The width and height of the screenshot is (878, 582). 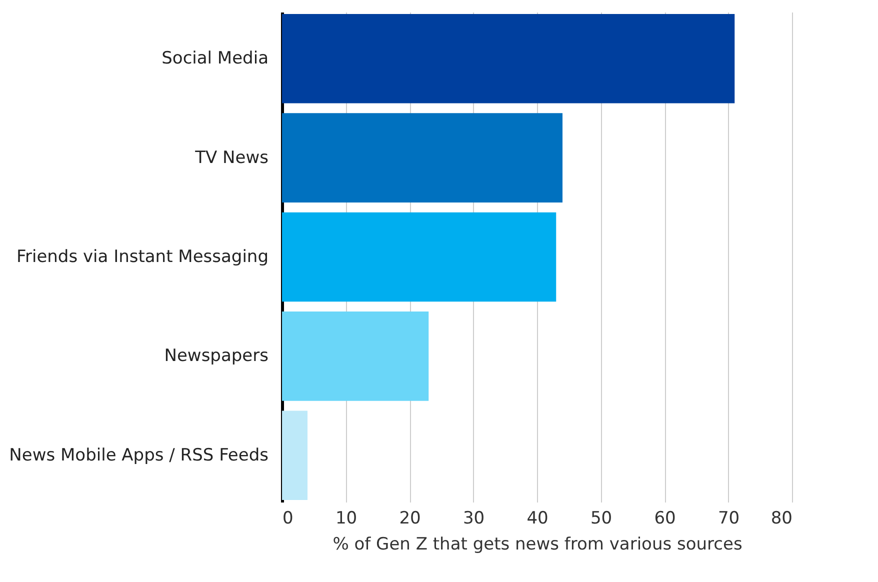 I want to click on x-tick-label: 30, so click(x=473, y=518).